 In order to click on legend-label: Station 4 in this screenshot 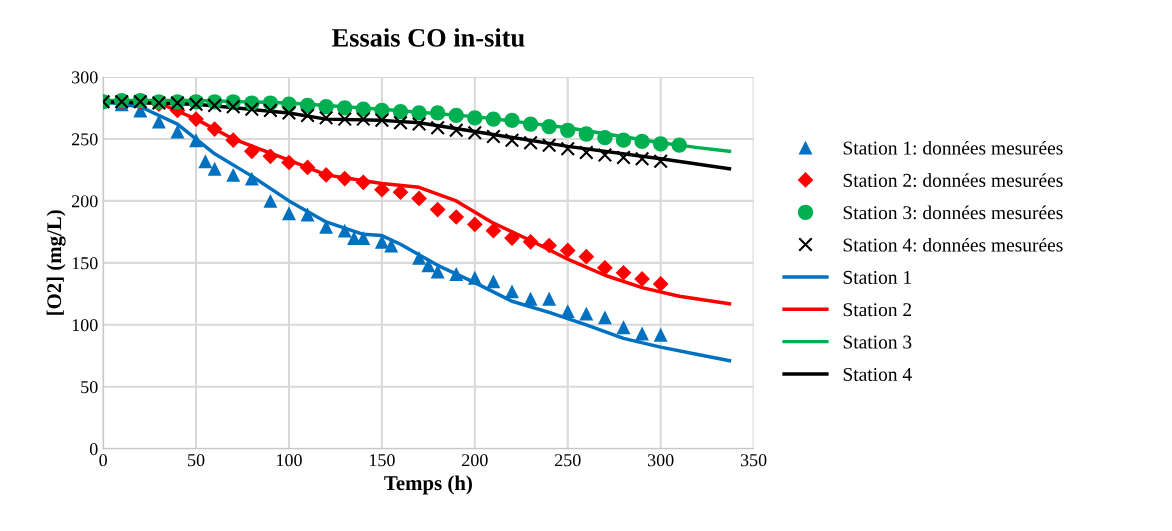, I will do `click(877, 374)`.